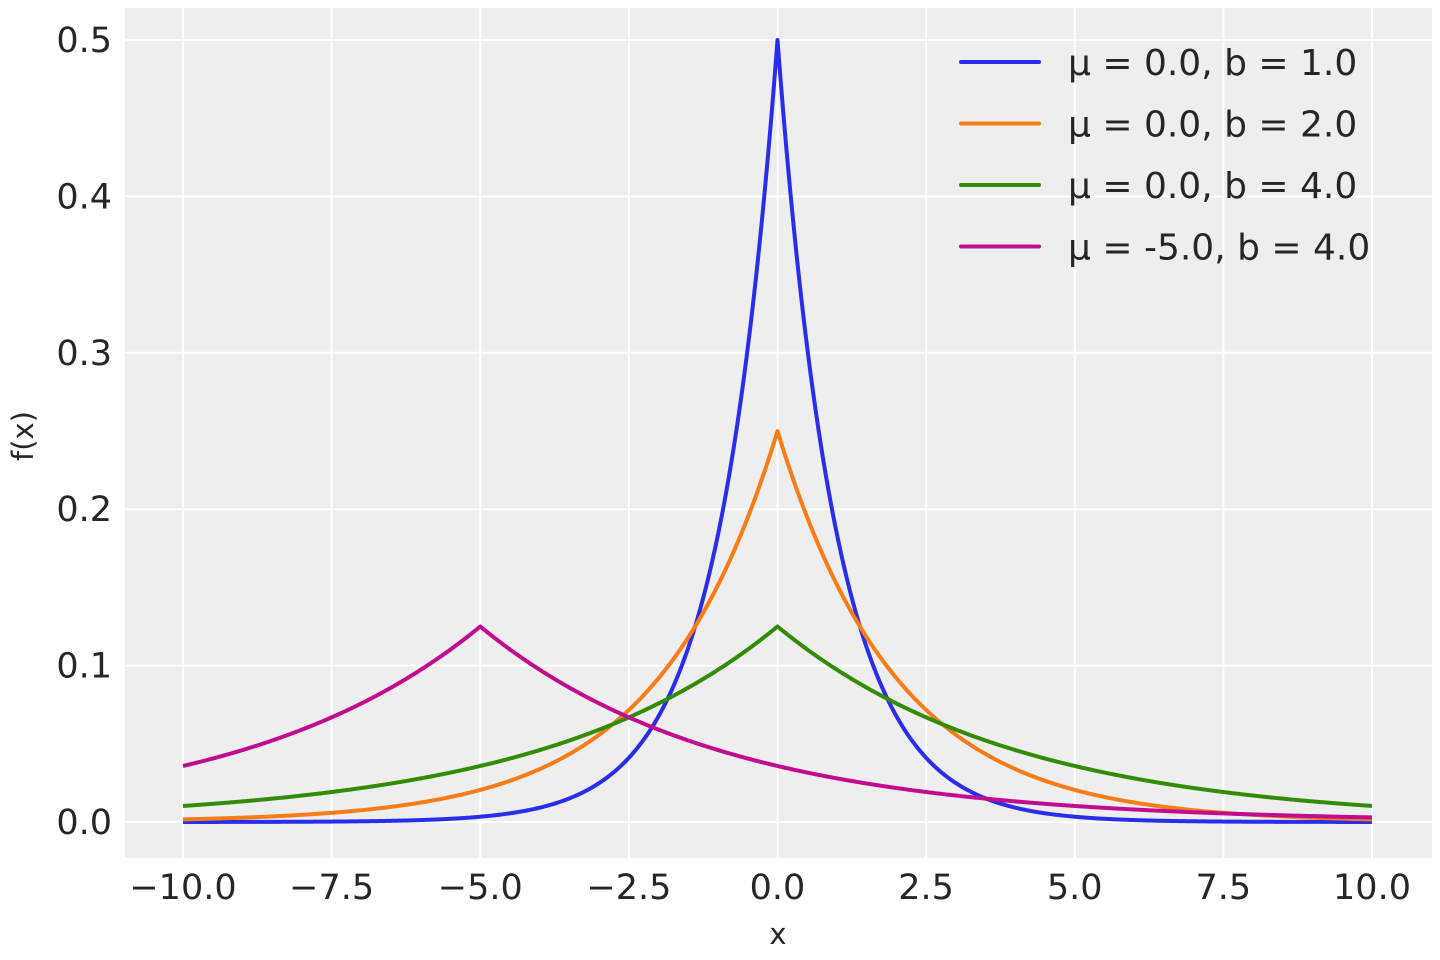 The width and height of the screenshot is (1440, 960). What do you see at coordinates (1075, 888) in the screenshot?
I see `x-tick-label: 5.0` at bounding box center [1075, 888].